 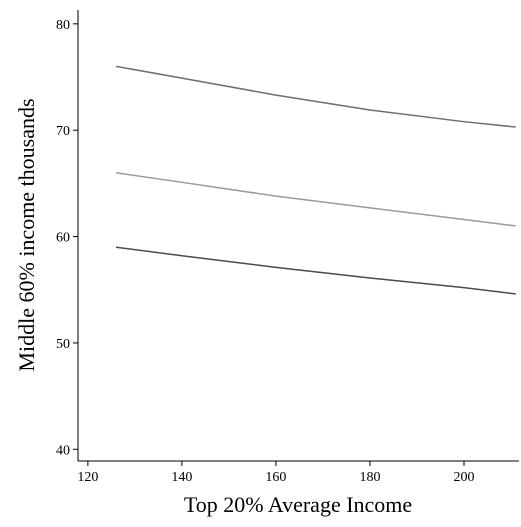 I want to click on y-tick-label: 80, so click(x=63, y=25).